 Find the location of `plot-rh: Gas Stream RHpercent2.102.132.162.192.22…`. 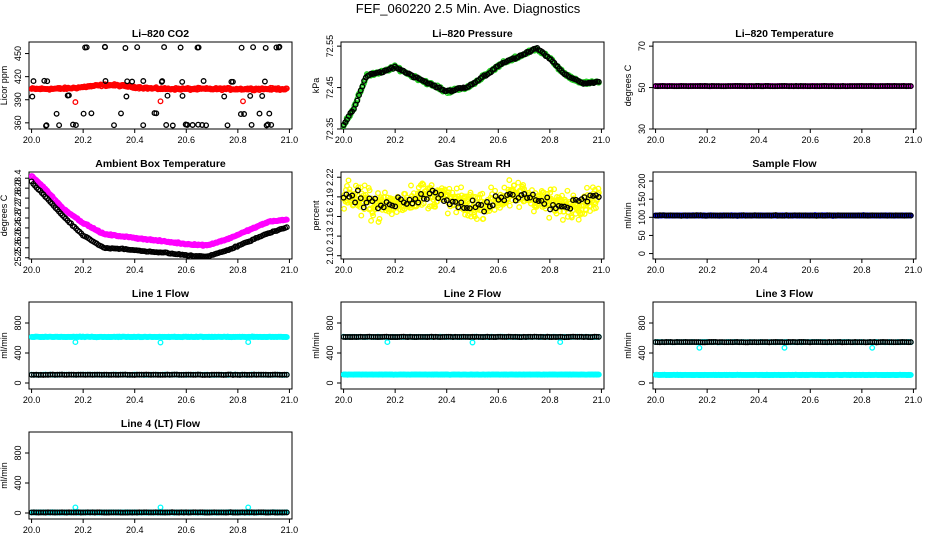

plot-rh: Gas Stream RHpercent2.102.132.162.192.22… is located at coordinates (460, 216).